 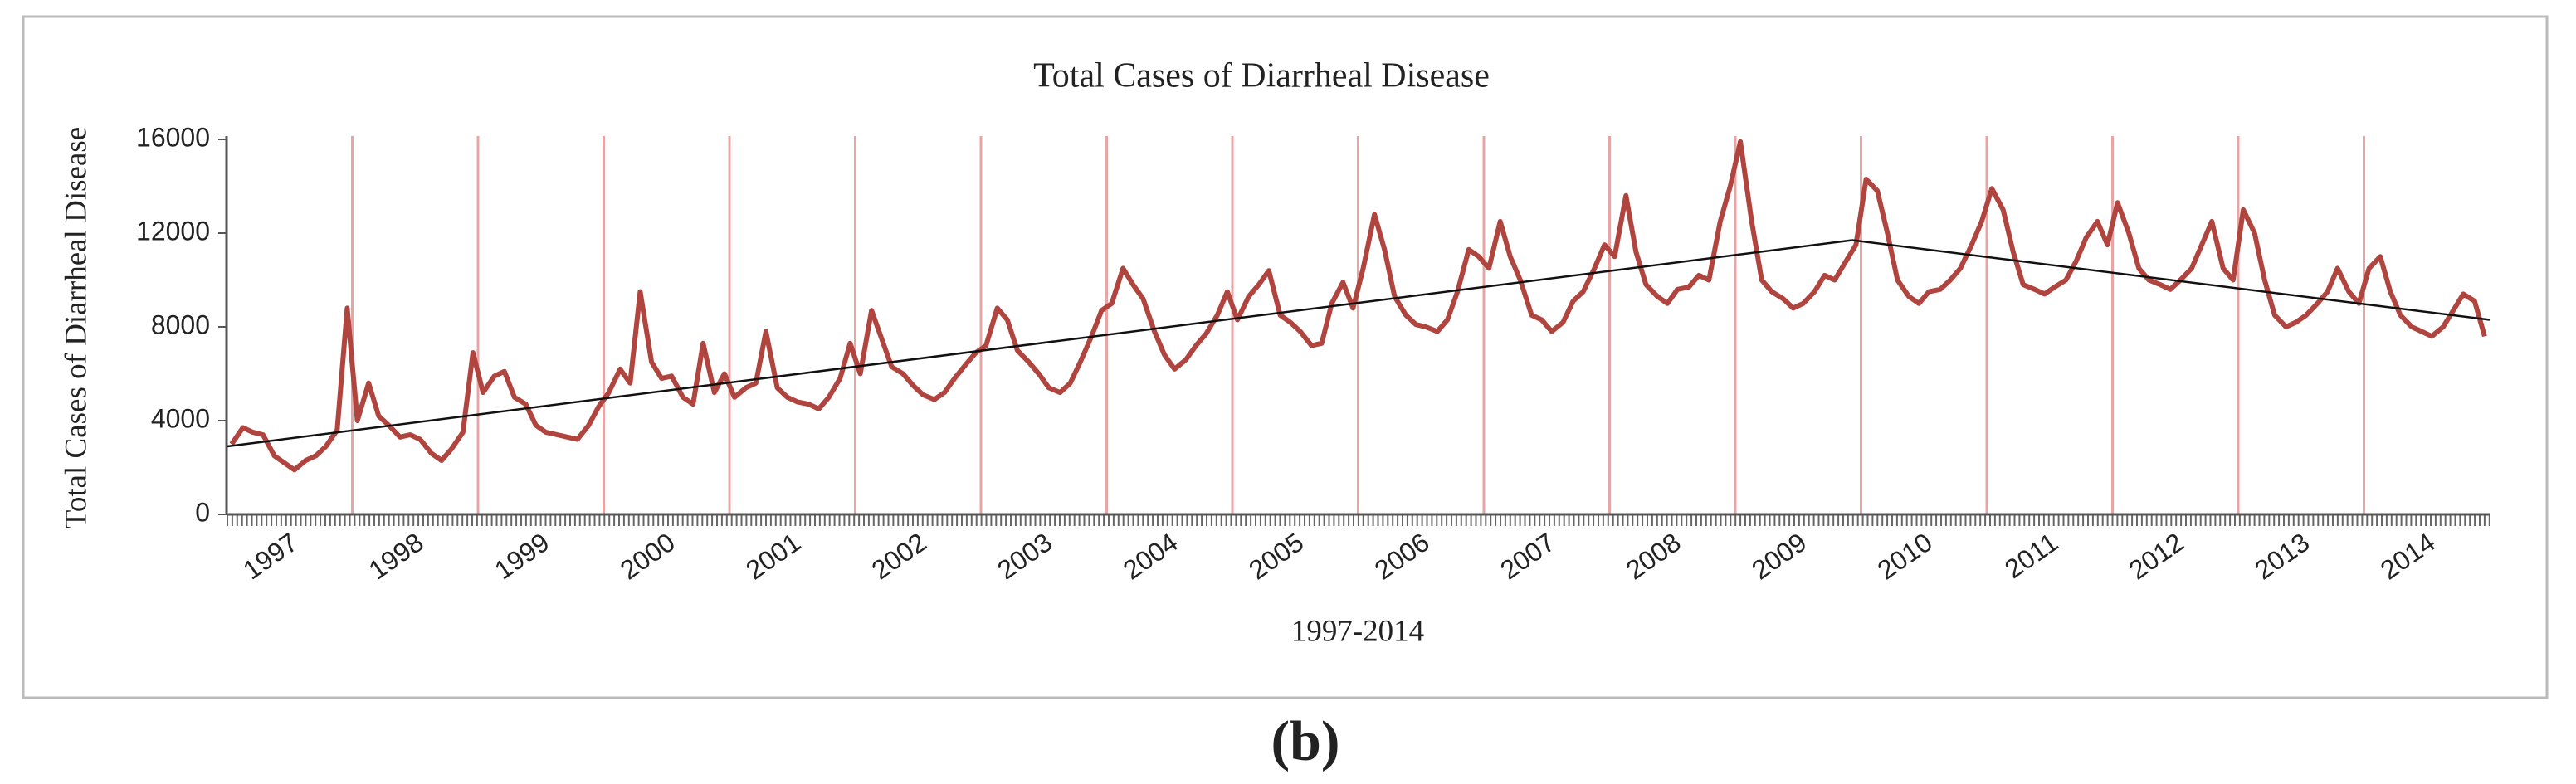 What do you see at coordinates (1358, 631) in the screenshot?
I see `x-axis-label: 1997-2014` at bounding box center [1358, 631].